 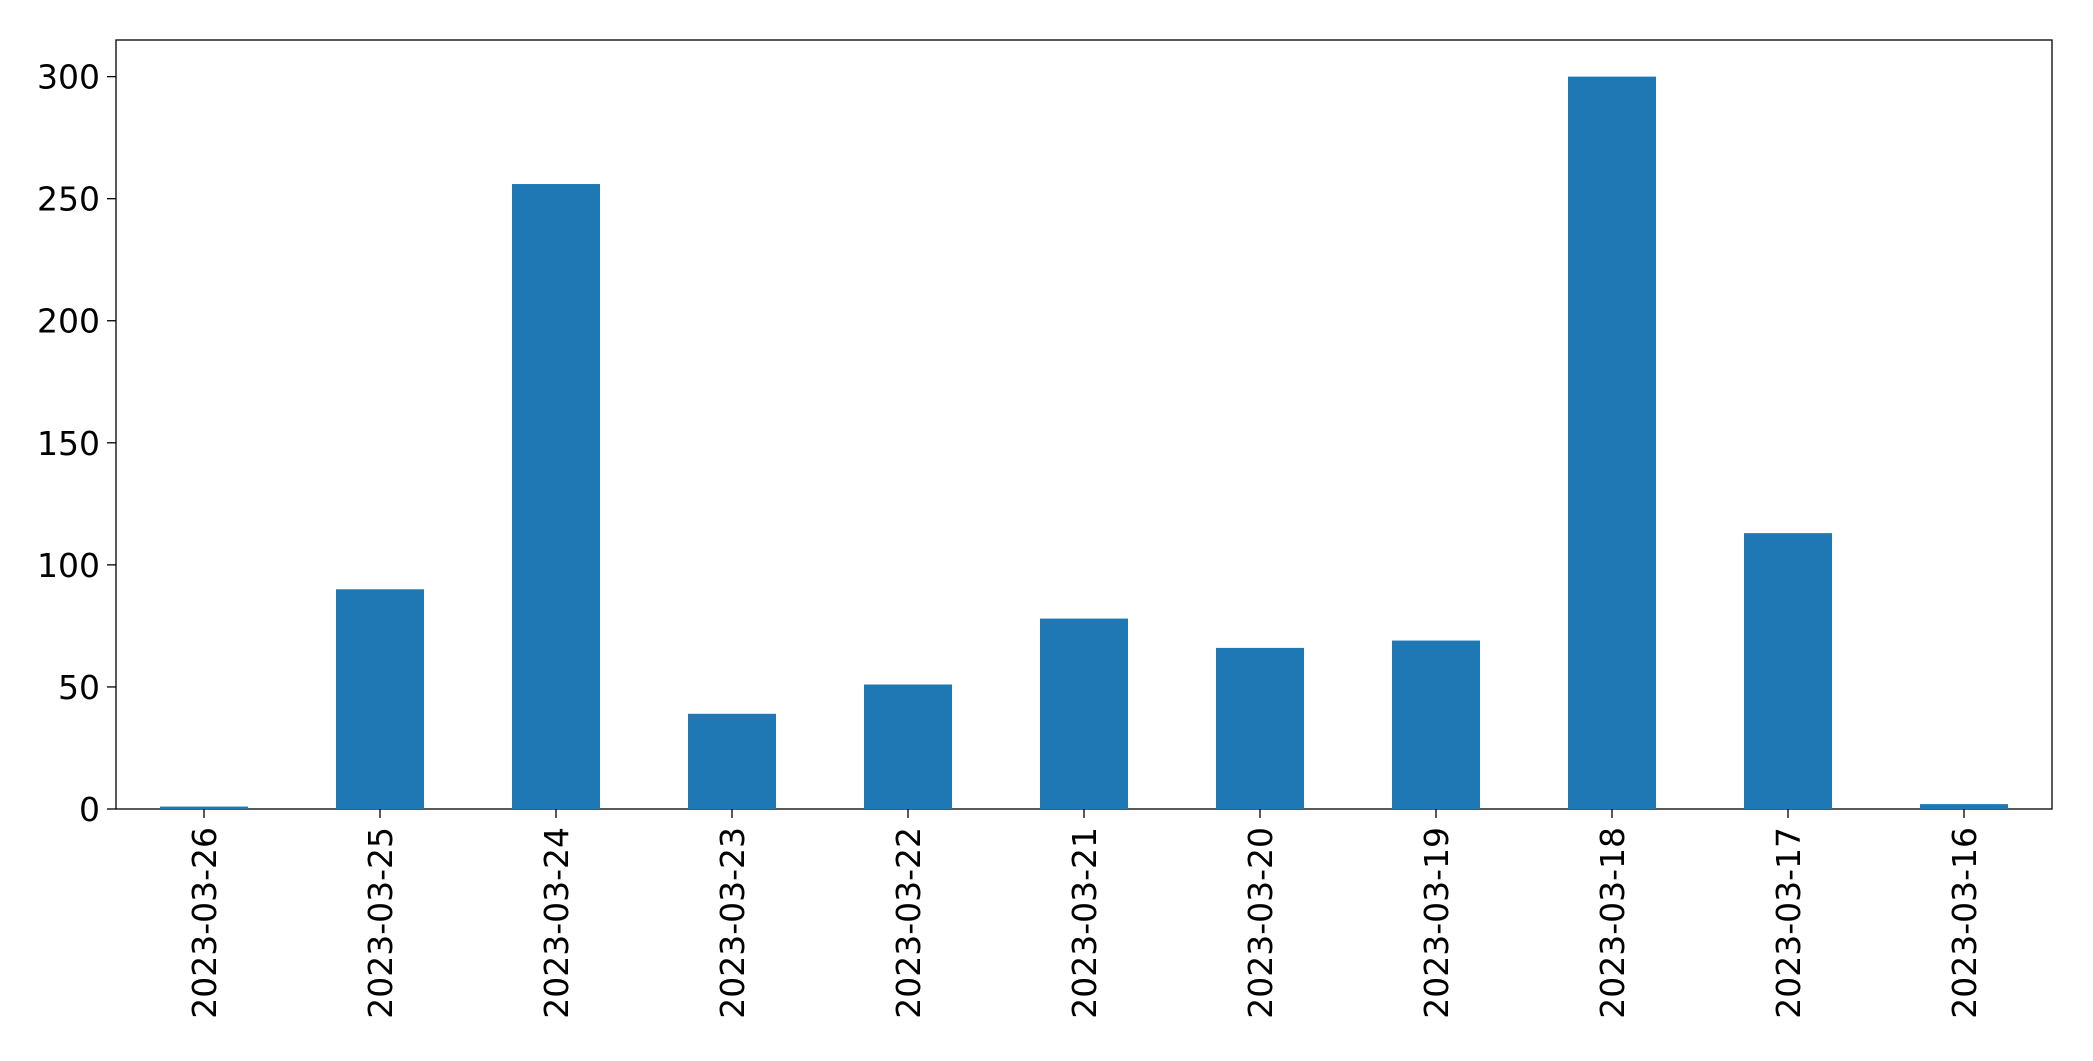 I want to click on y-tick-label: 50, so click(x=79, y=687).